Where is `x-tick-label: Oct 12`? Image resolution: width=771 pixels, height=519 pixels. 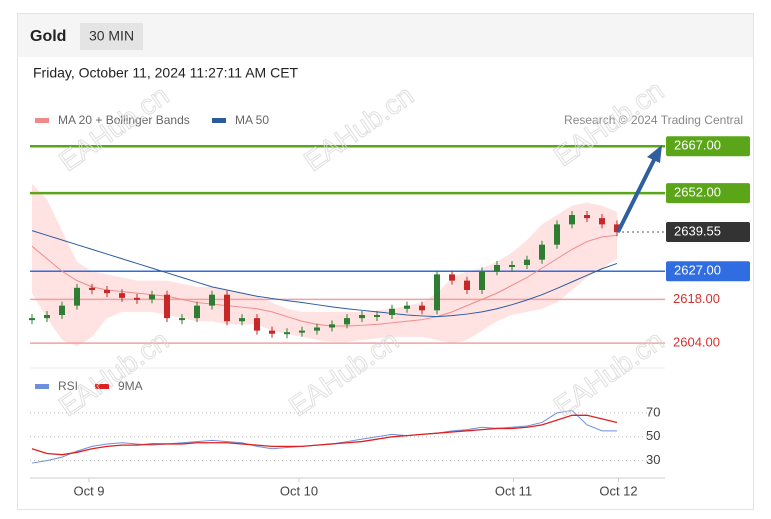 x-tick-label: Oct 12 is located at coordinates (618, 490).